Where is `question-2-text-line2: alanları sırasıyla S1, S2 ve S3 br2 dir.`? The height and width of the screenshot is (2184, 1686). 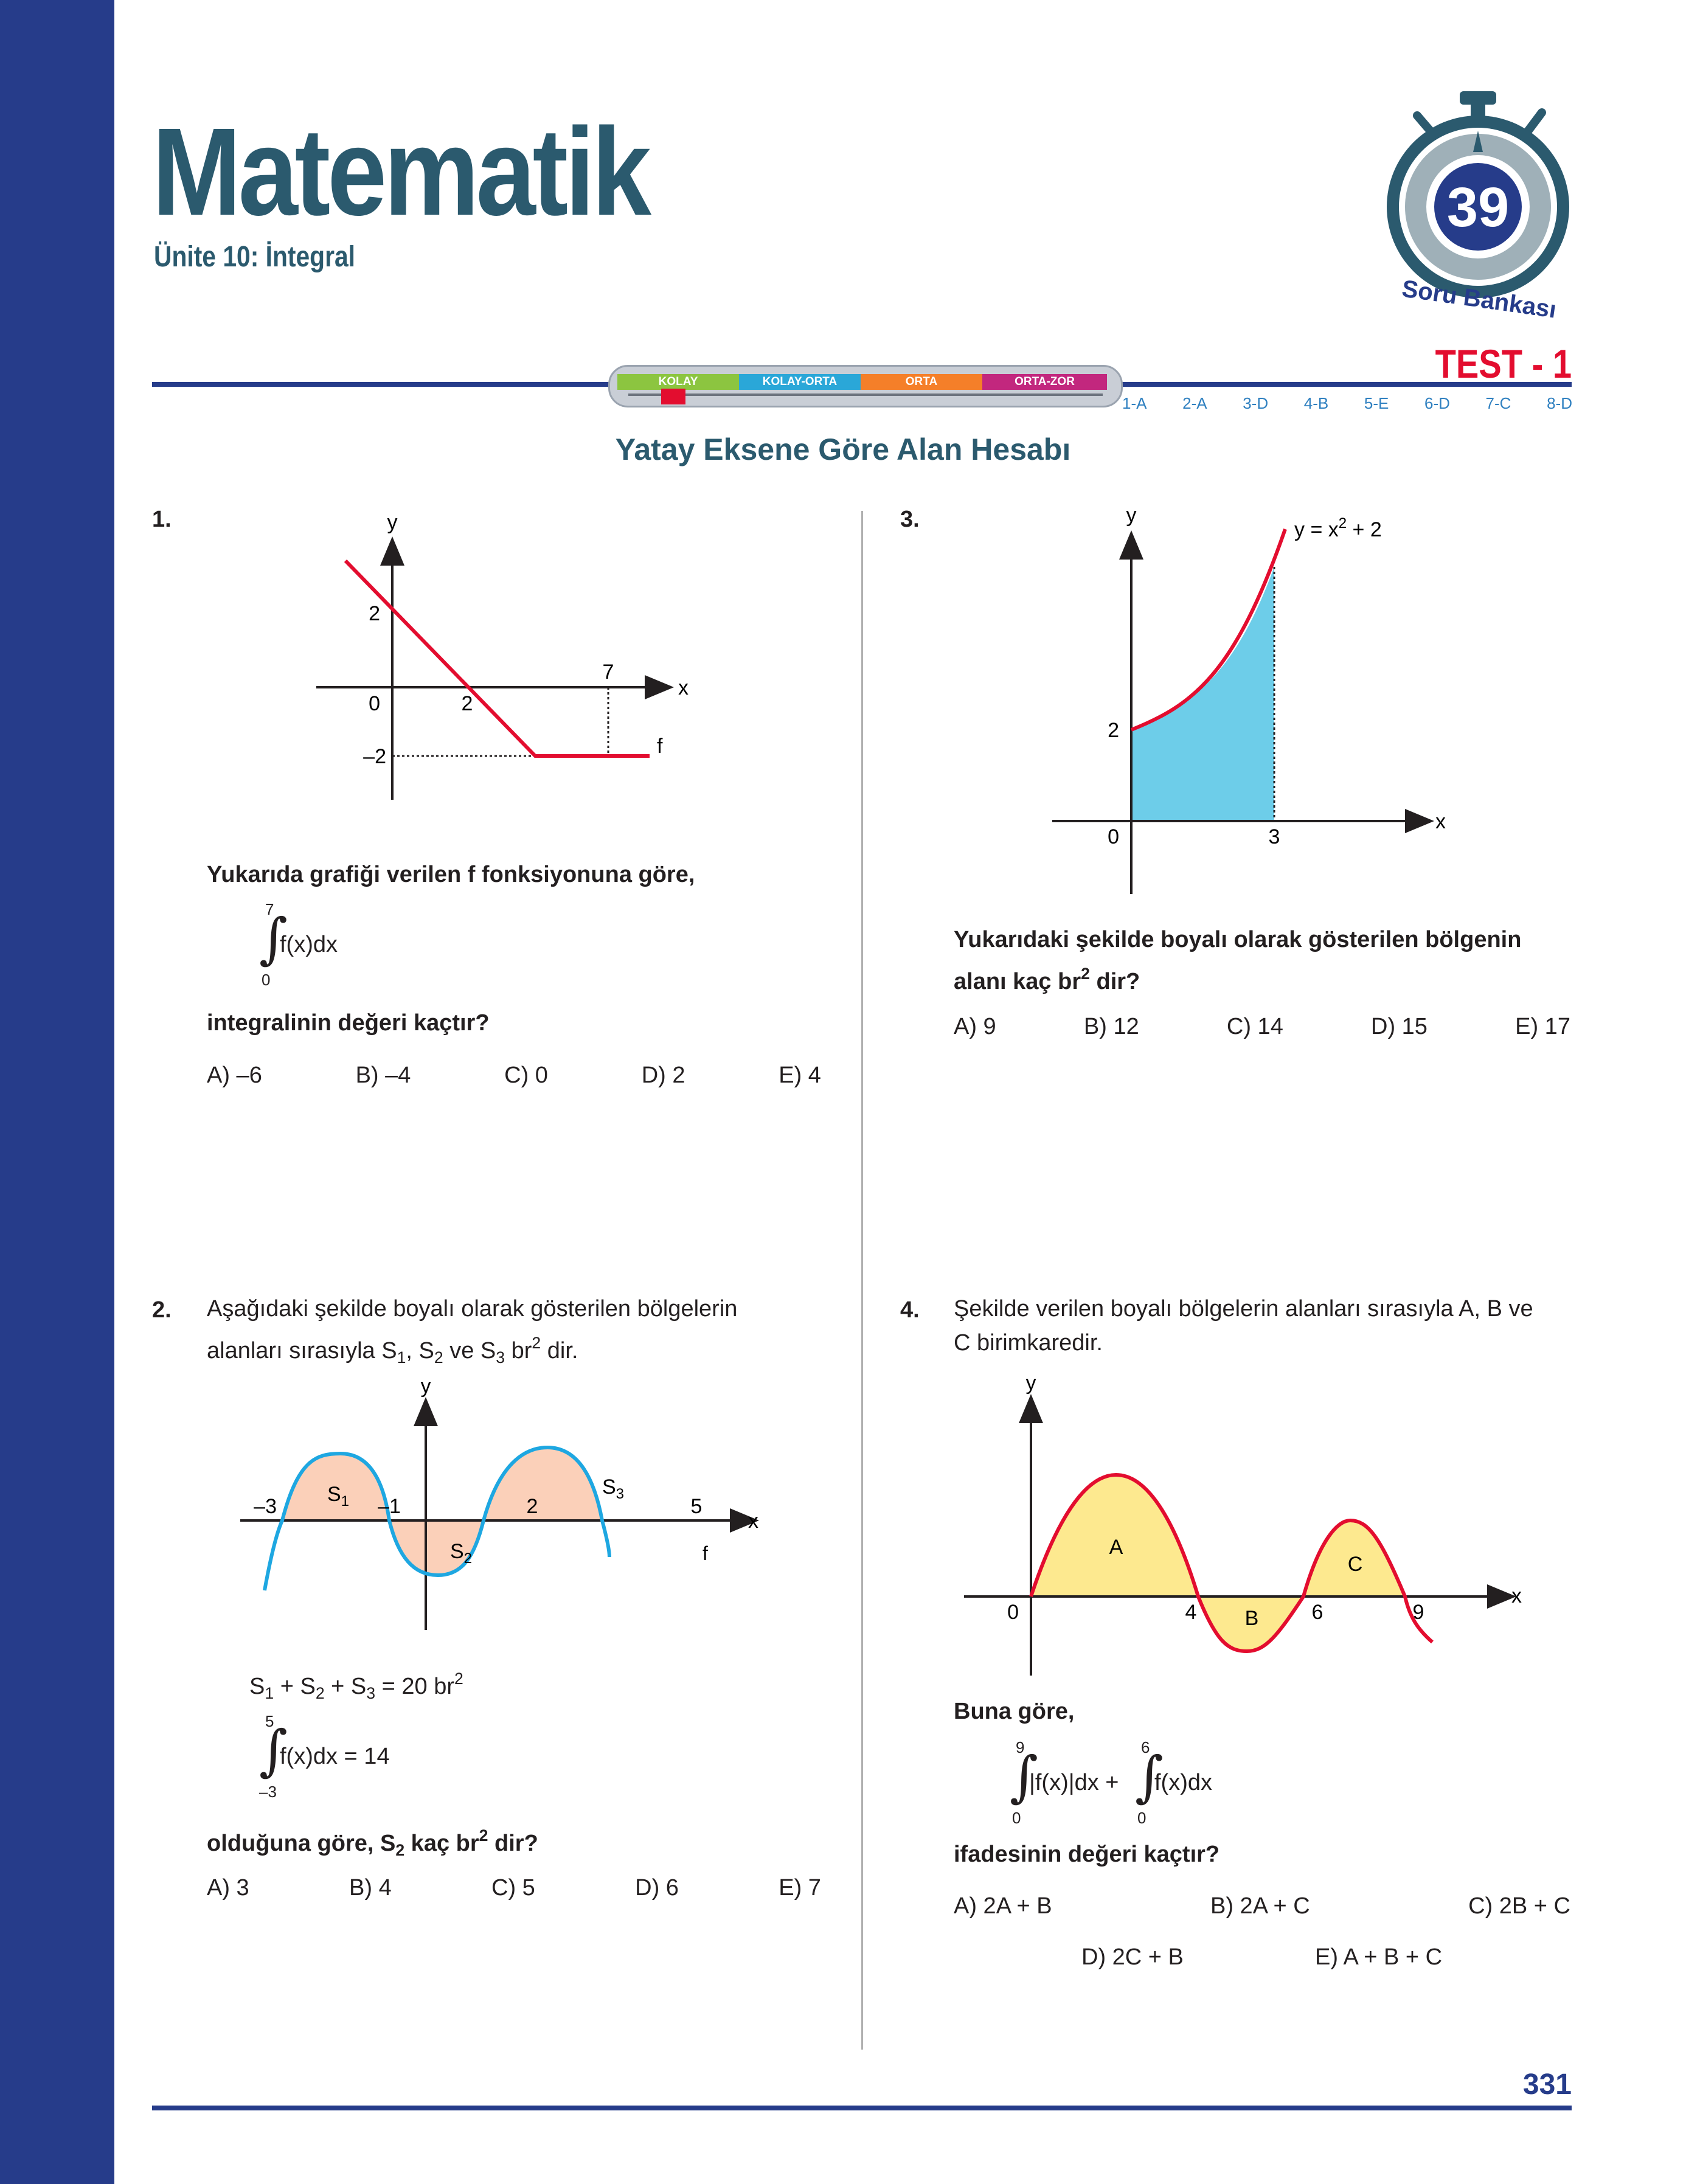 question-2-text-line2: alanları sırasıyla S1, S2 ve S3 br2 dir. is located at coordinates (392, 1350).